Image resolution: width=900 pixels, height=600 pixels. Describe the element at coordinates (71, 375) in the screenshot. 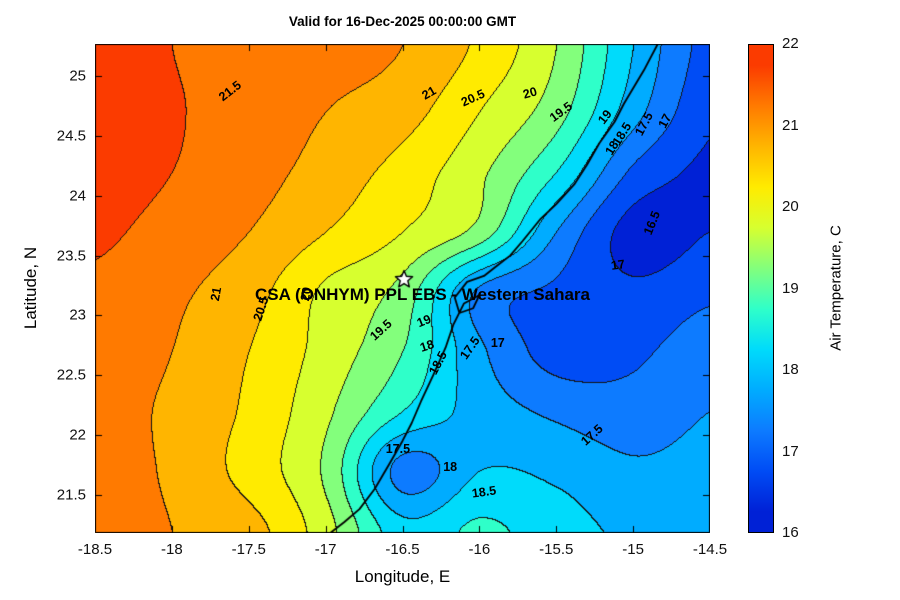

I see `y-tick-label: 22.5` at that location.